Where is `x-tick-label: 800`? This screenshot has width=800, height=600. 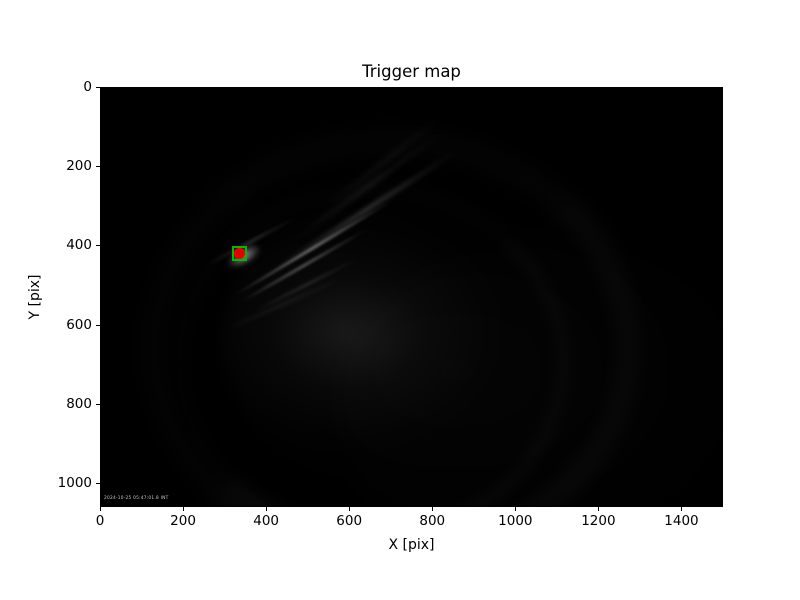 x-tick-label: 800 is located at coordinates (432, 521).